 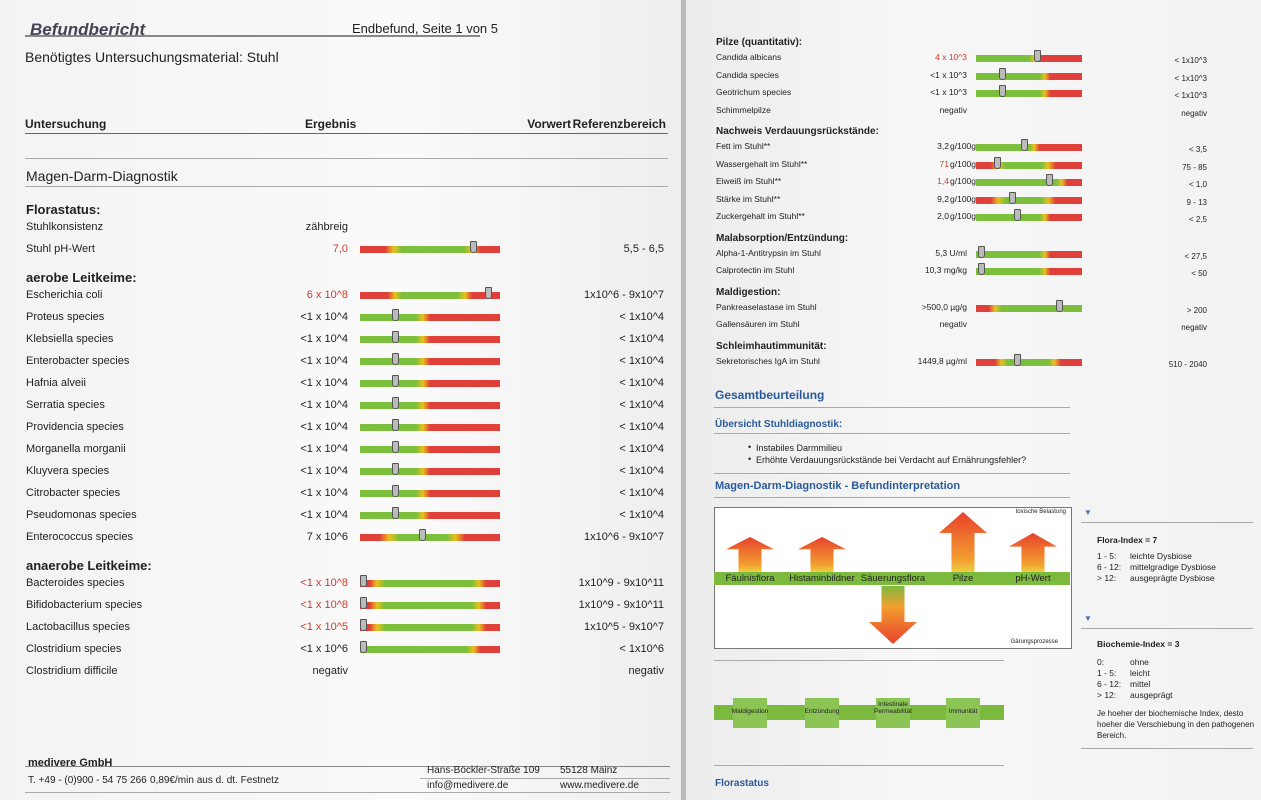 What do you see at coordinates (65, 317) in the screenshot?
I see `row-name: Proteus species` at bounding box center [65, 317].